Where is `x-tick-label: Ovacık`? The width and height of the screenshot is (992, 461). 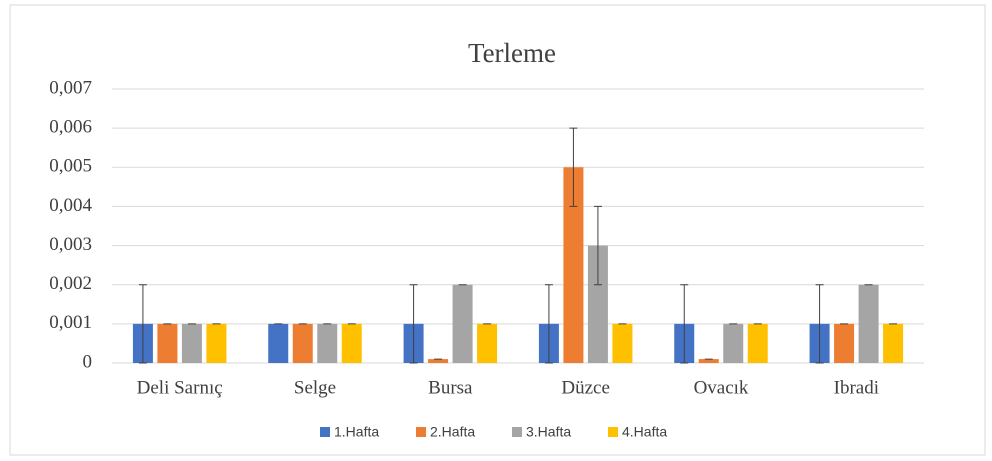 x-tick-label: Ovacık is located at coordinates (721, 387).